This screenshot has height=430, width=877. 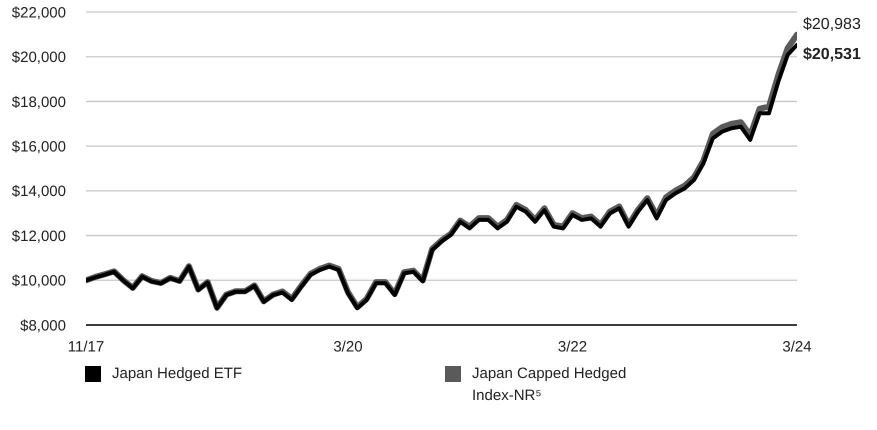 I want to click on data-label: $20,531, so click(x=832, y=55).